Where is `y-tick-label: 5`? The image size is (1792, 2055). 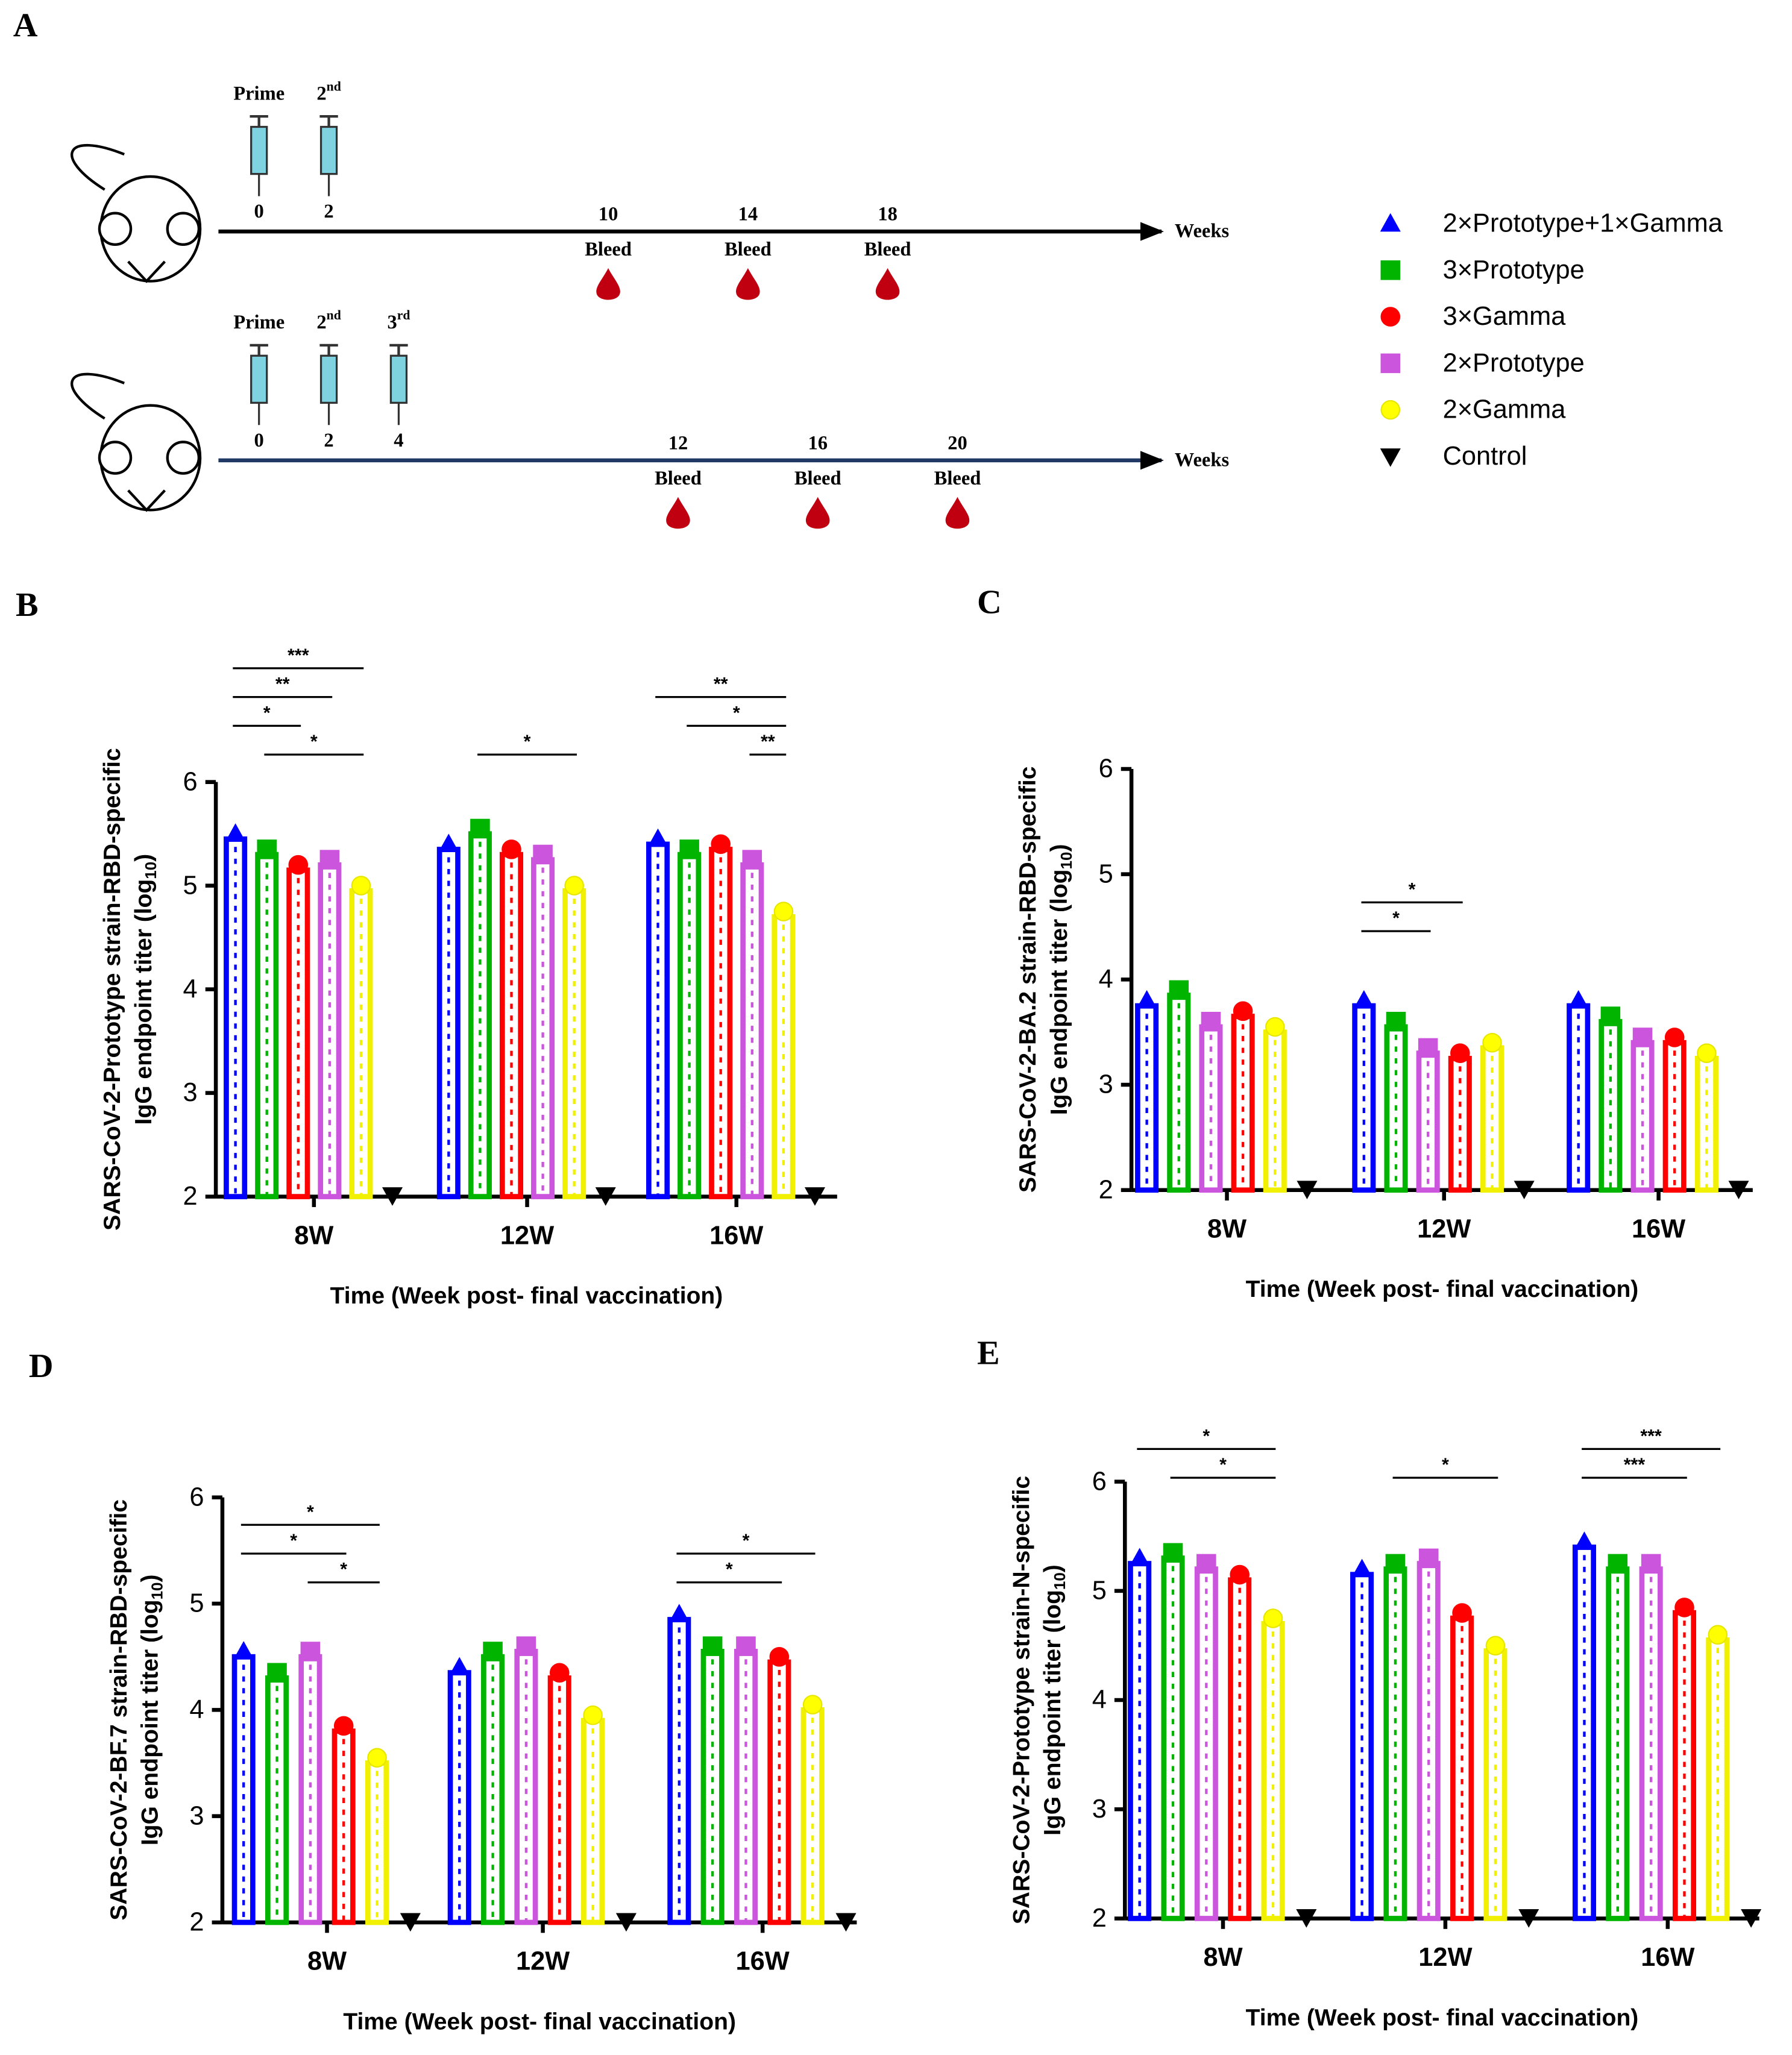
y-tick-label: 5 is located at coordinates (1106, 873).